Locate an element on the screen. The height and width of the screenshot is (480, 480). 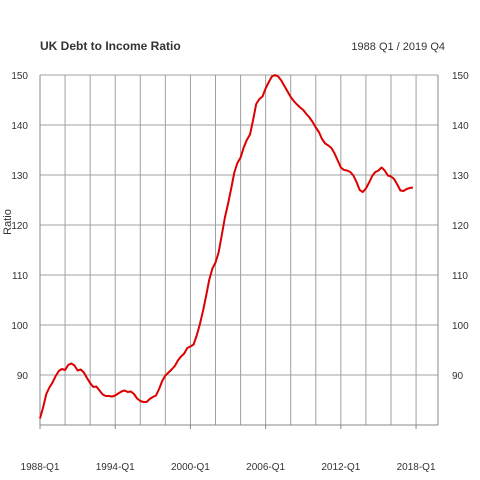
y-ticks-right: 90 100 110 120 130 140 150 is located at coordinates (460, 226).